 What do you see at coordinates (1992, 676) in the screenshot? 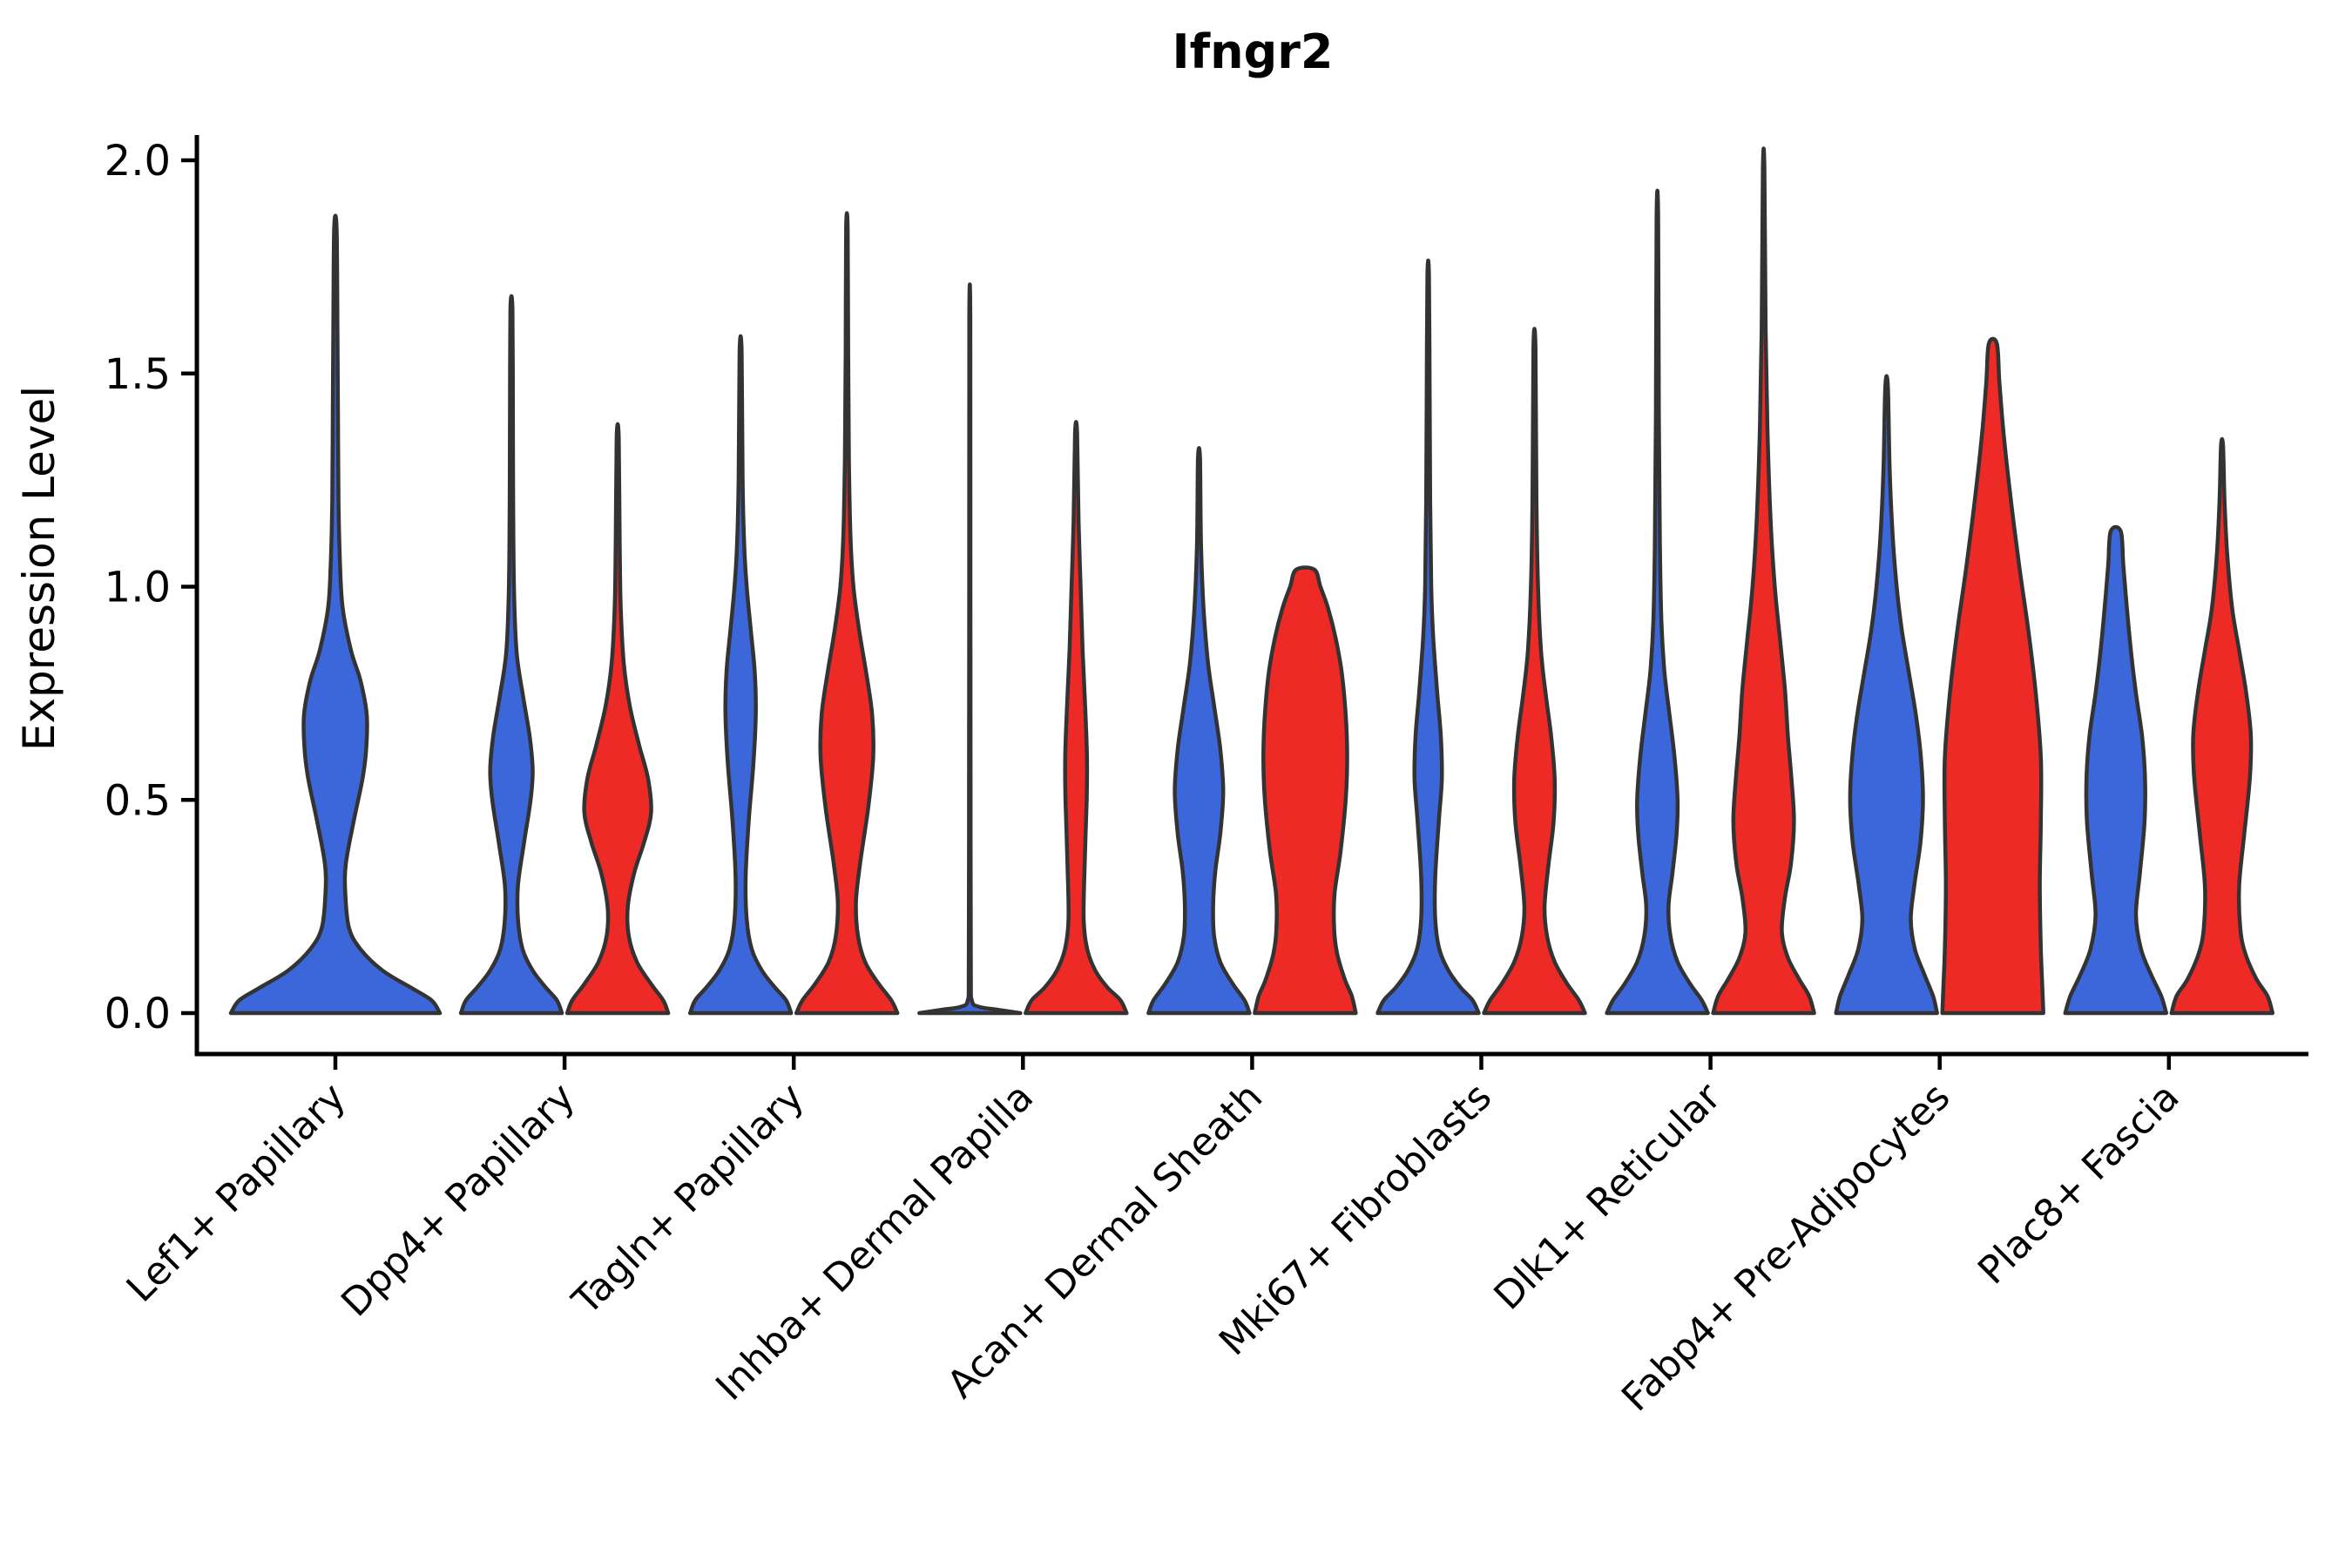
I see `violin-fabp4-pre-adipocytes-red` at bounding box center [1992, 676].